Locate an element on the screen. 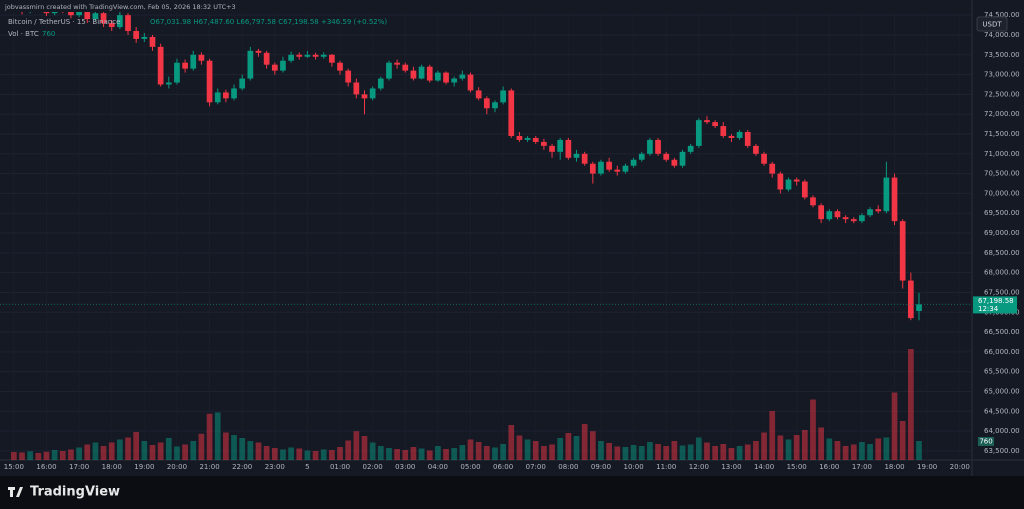  countdown: 12:34 is located at coordinates (988, 309).